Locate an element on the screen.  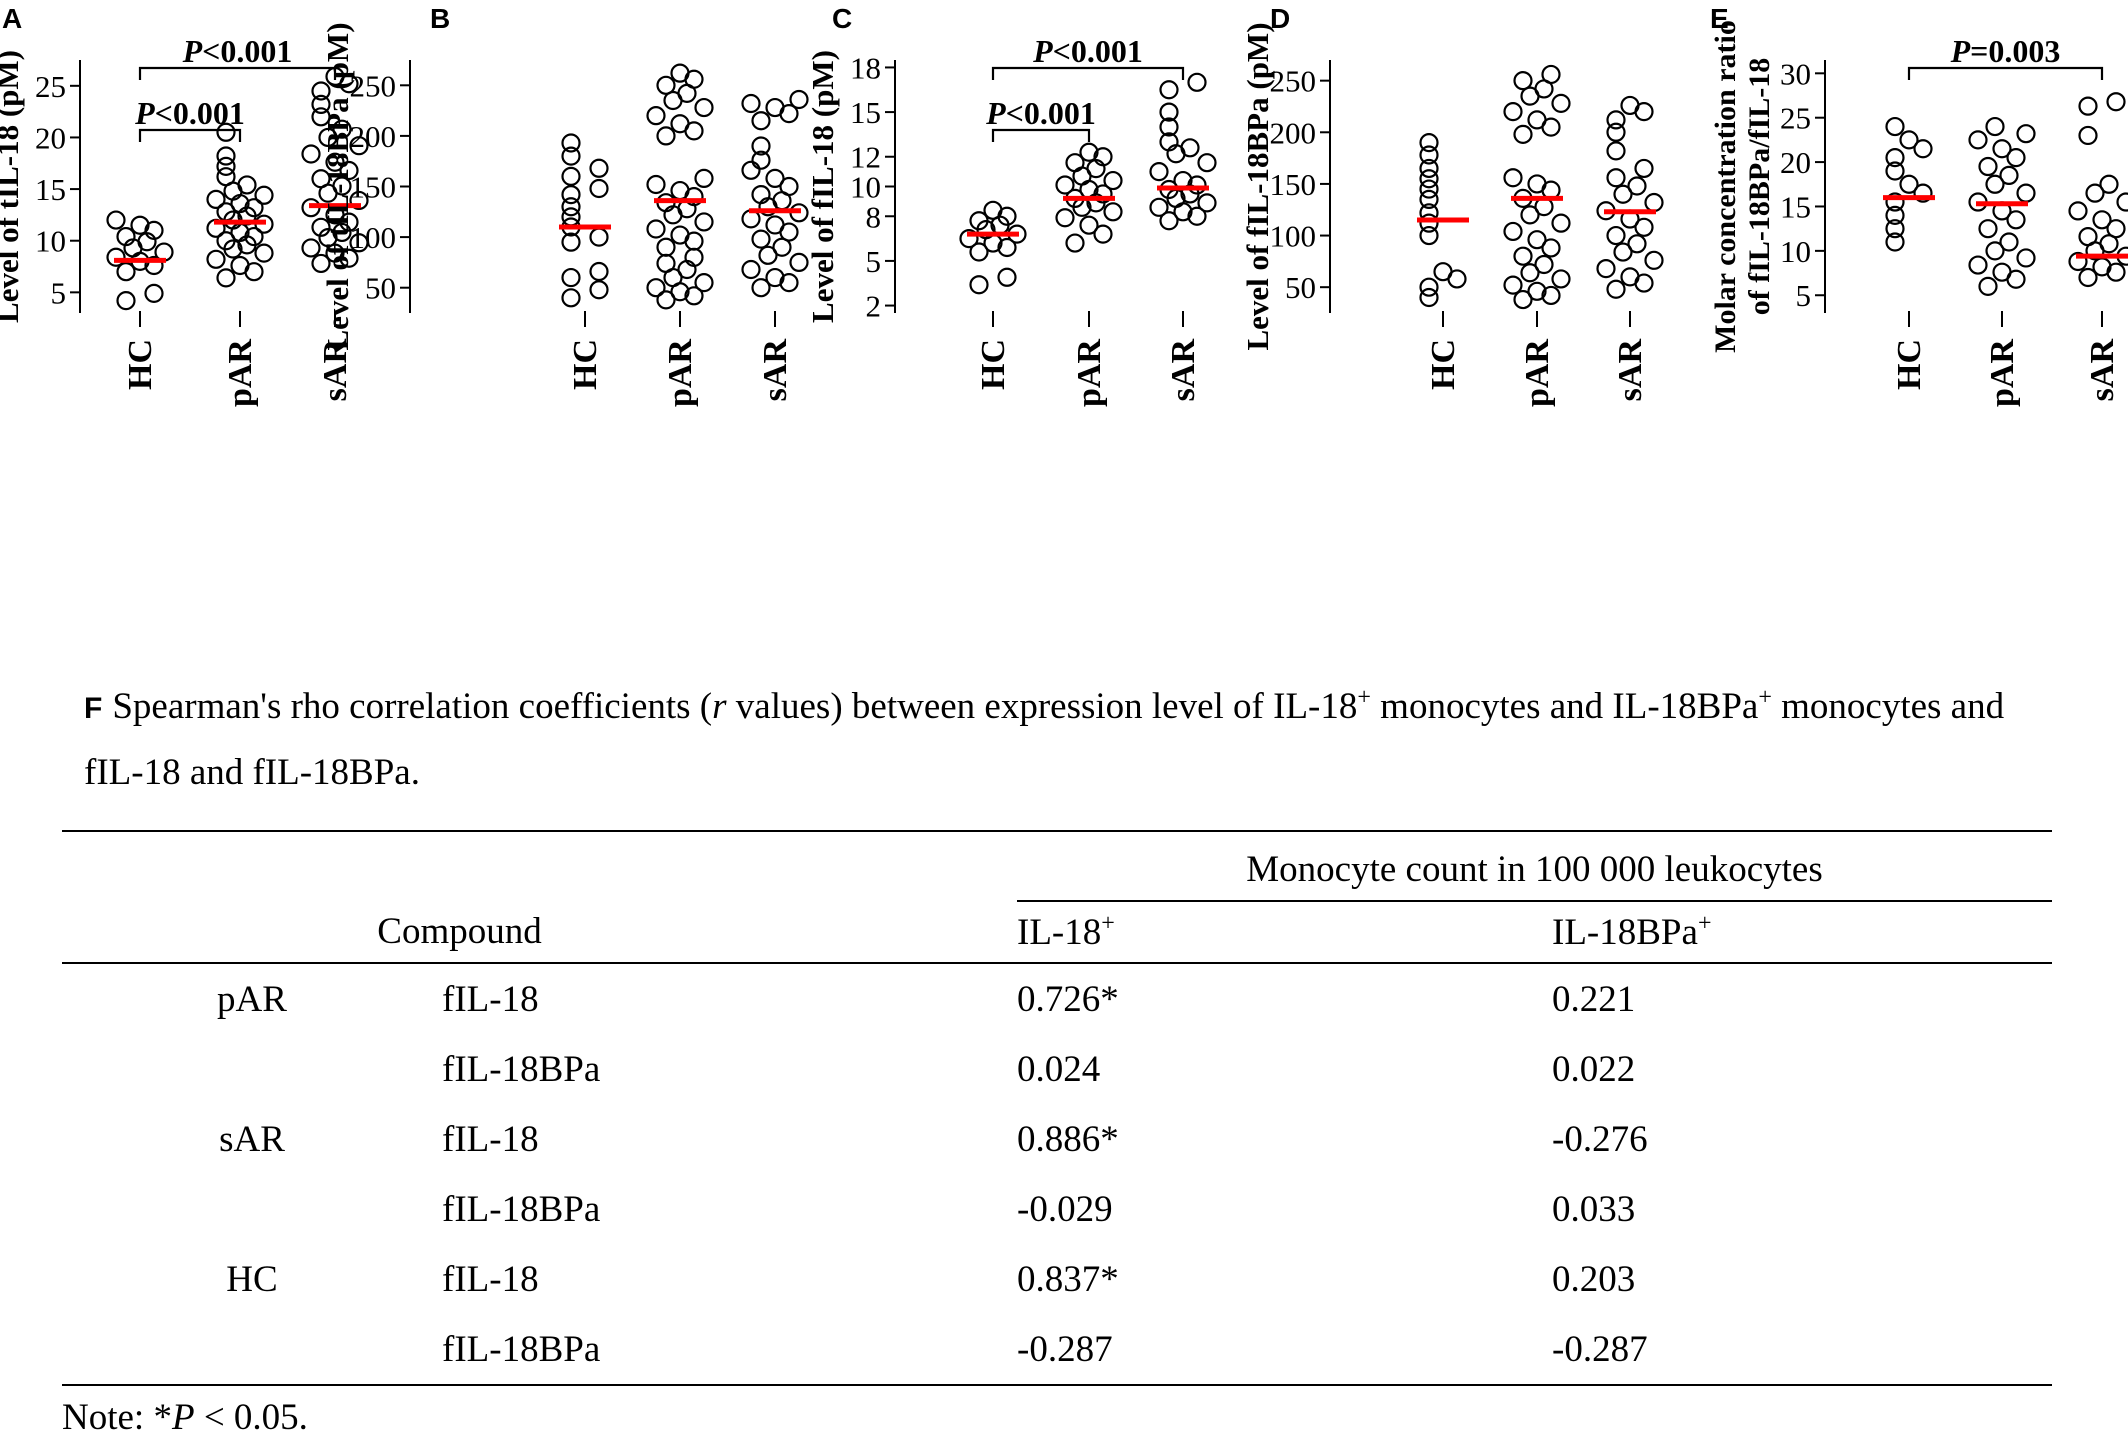
x-tick-label: HC is located at coordinates (1443, 364).